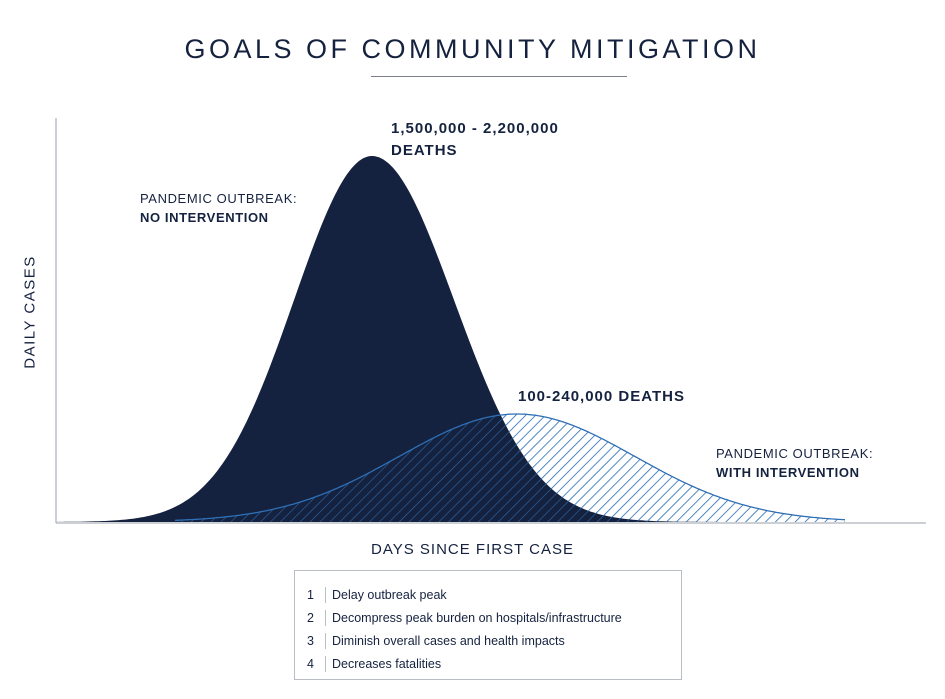 The image size is (945, 699). Describe the element at coordinates (316, 640) in the screenshot. I see `legend-item-number: 3` at that location.